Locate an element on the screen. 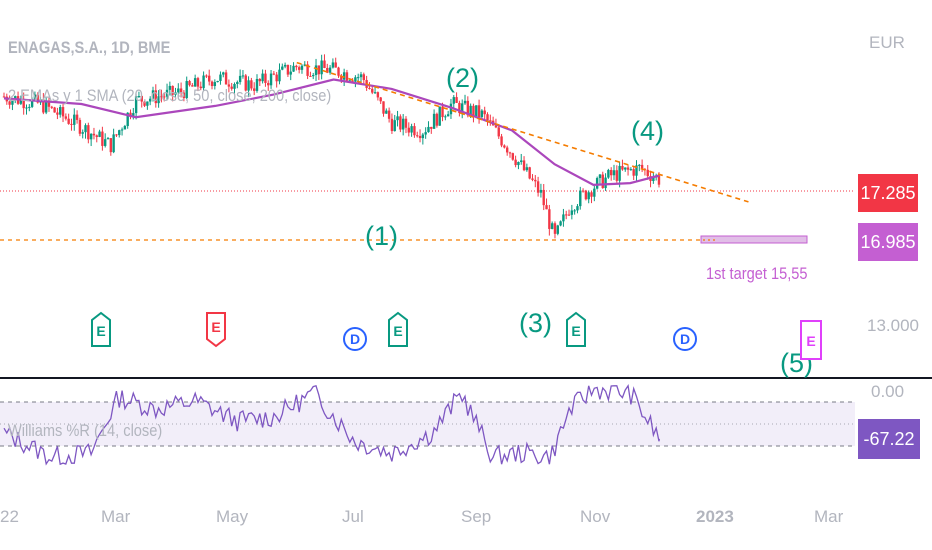 Image resolution: width=932 pixels, height=550 pixels. time-label-jul: Jul is located at coordinates (353, 516).